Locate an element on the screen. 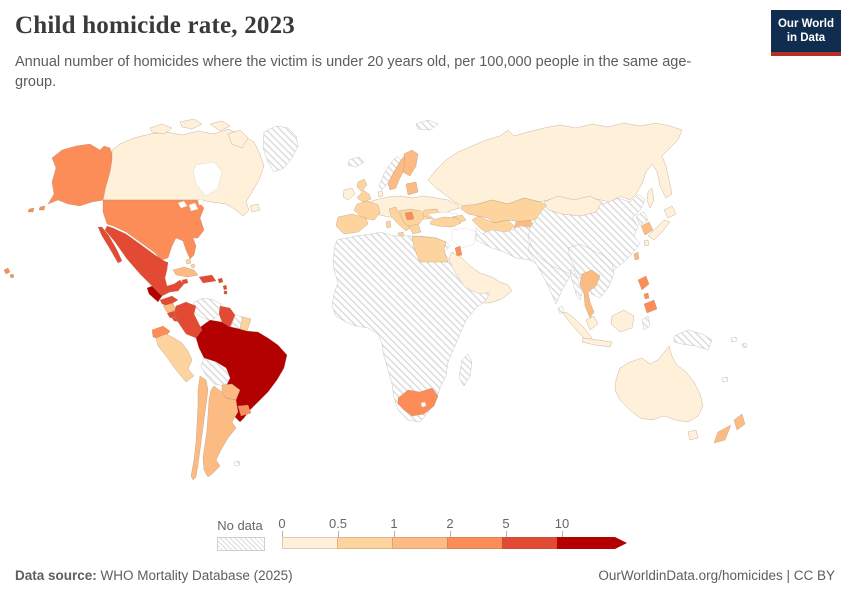  country-denmark is located at coordinates (380, 194).